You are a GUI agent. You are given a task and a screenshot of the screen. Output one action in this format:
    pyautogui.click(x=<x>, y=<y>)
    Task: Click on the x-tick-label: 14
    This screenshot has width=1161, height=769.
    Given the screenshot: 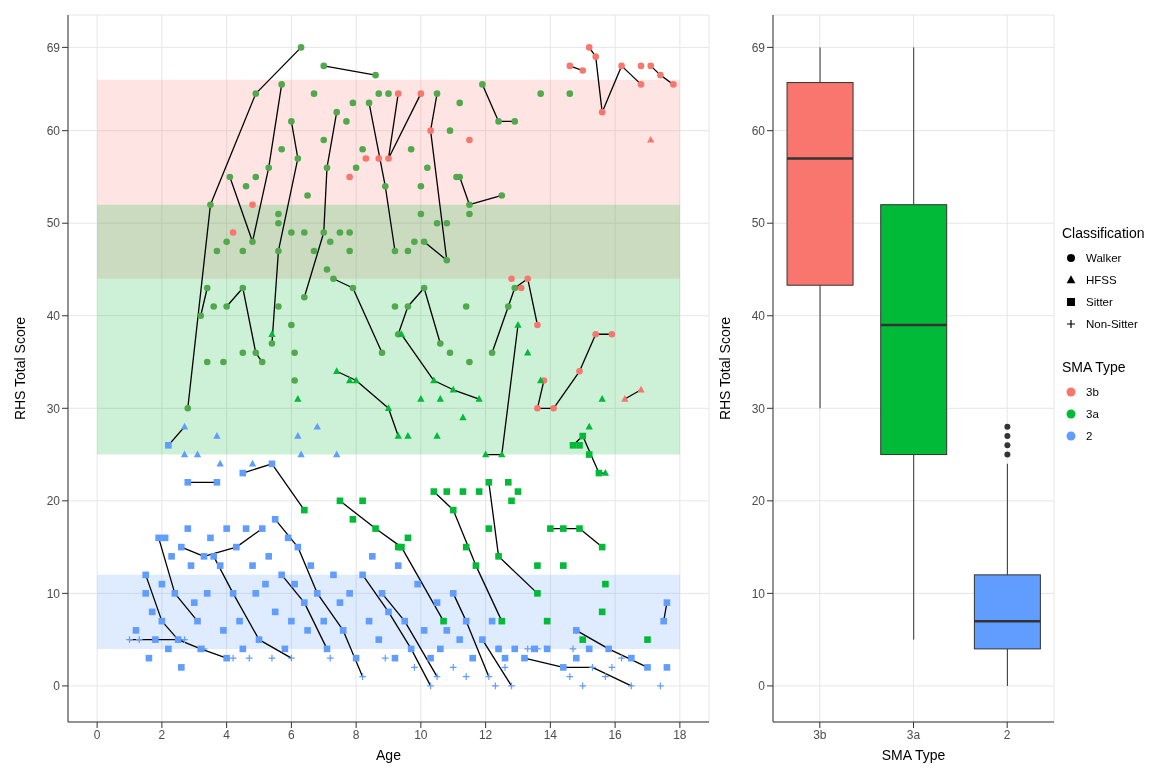 What is the action you would take?
    pyautogui.click(x=550, y=734)
    